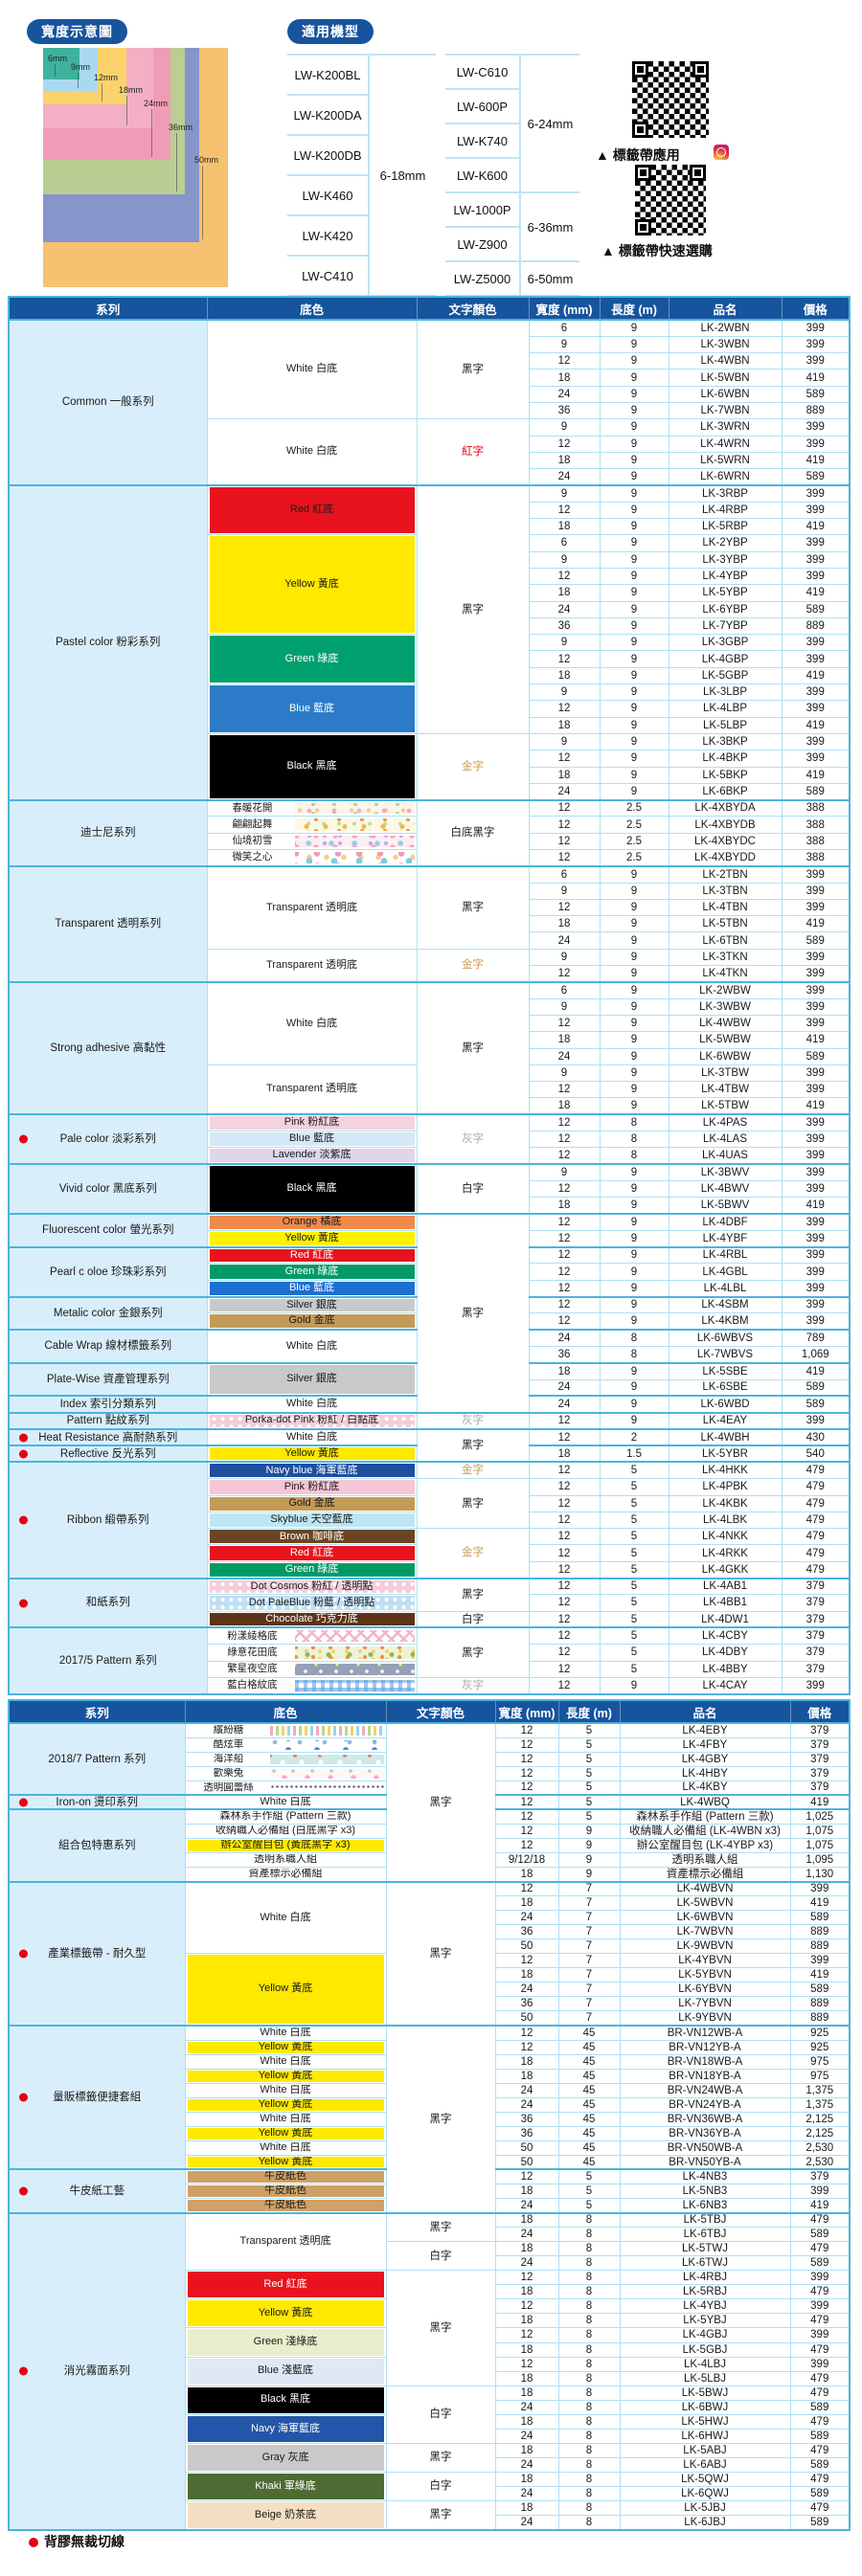  Describe the element at coordinates (312, 1570) in the screenshot. I see `color-swatch: Green 綠底` at that location.